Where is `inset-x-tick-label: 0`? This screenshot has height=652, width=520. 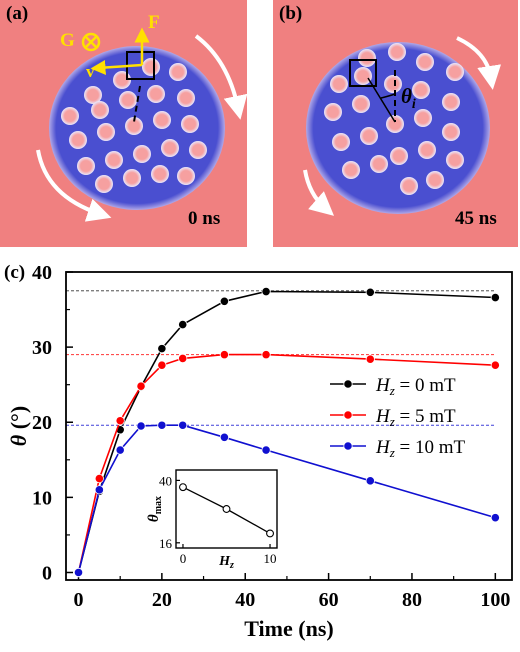 inset-x-tick-label: 0 is located at coordinates (183, 558).